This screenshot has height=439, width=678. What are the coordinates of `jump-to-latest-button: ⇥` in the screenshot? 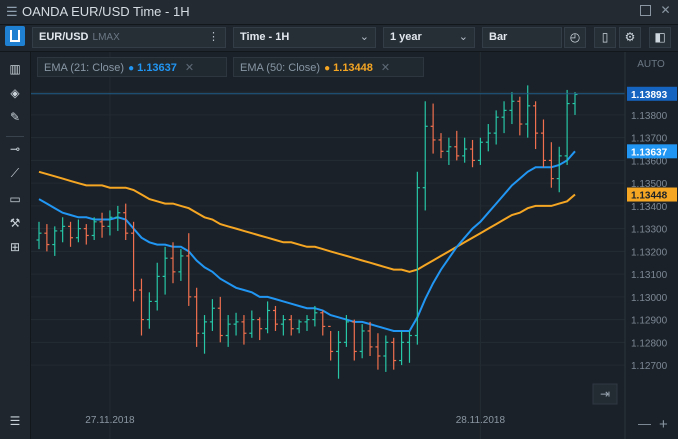 It's located at (605, 394).